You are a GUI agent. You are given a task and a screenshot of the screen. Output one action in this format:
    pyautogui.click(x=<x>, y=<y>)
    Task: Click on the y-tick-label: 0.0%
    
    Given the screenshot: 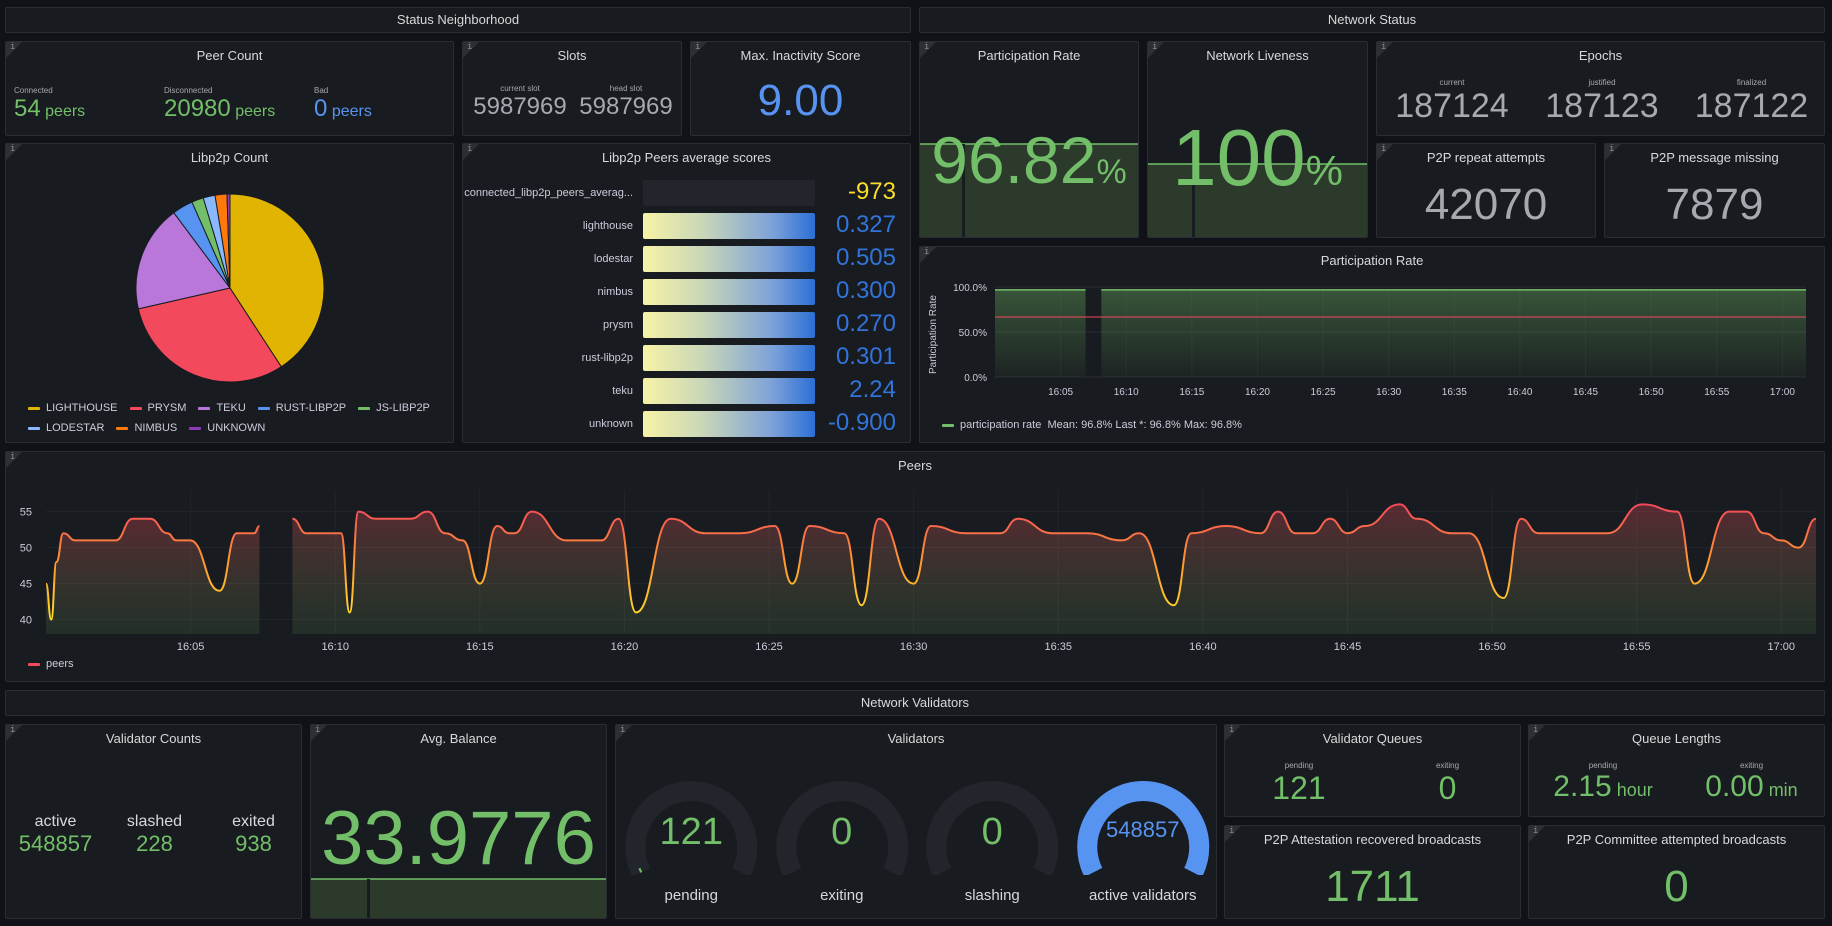 What is the action you would take?
    pyautogui.click(x=975, y=378)
    